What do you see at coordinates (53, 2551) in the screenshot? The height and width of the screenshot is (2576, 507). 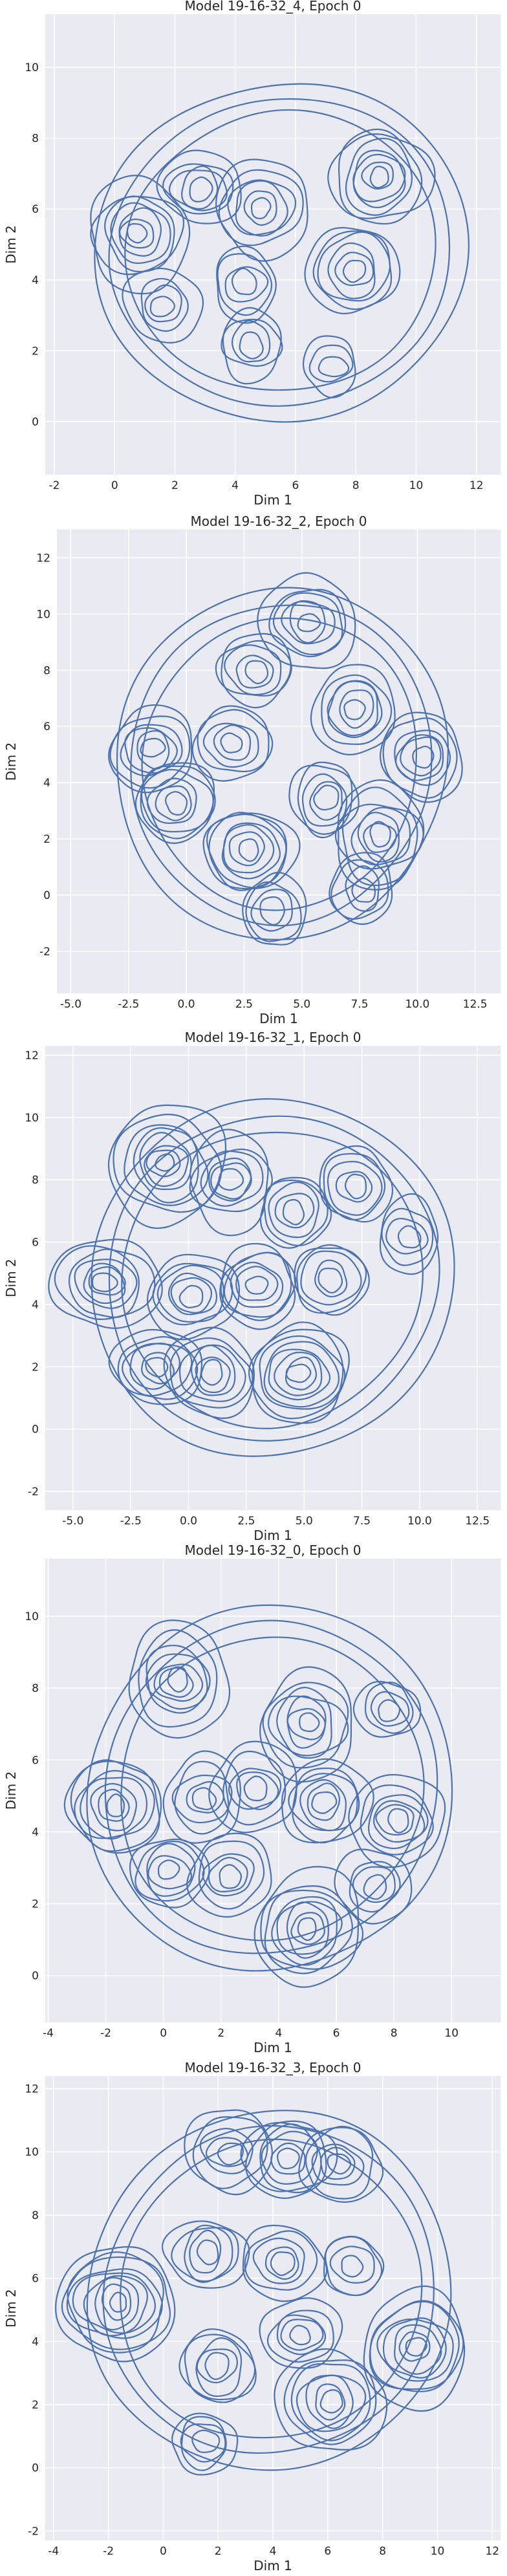 I see `x-tick-label: -4` at bounding box center [53, 2551].